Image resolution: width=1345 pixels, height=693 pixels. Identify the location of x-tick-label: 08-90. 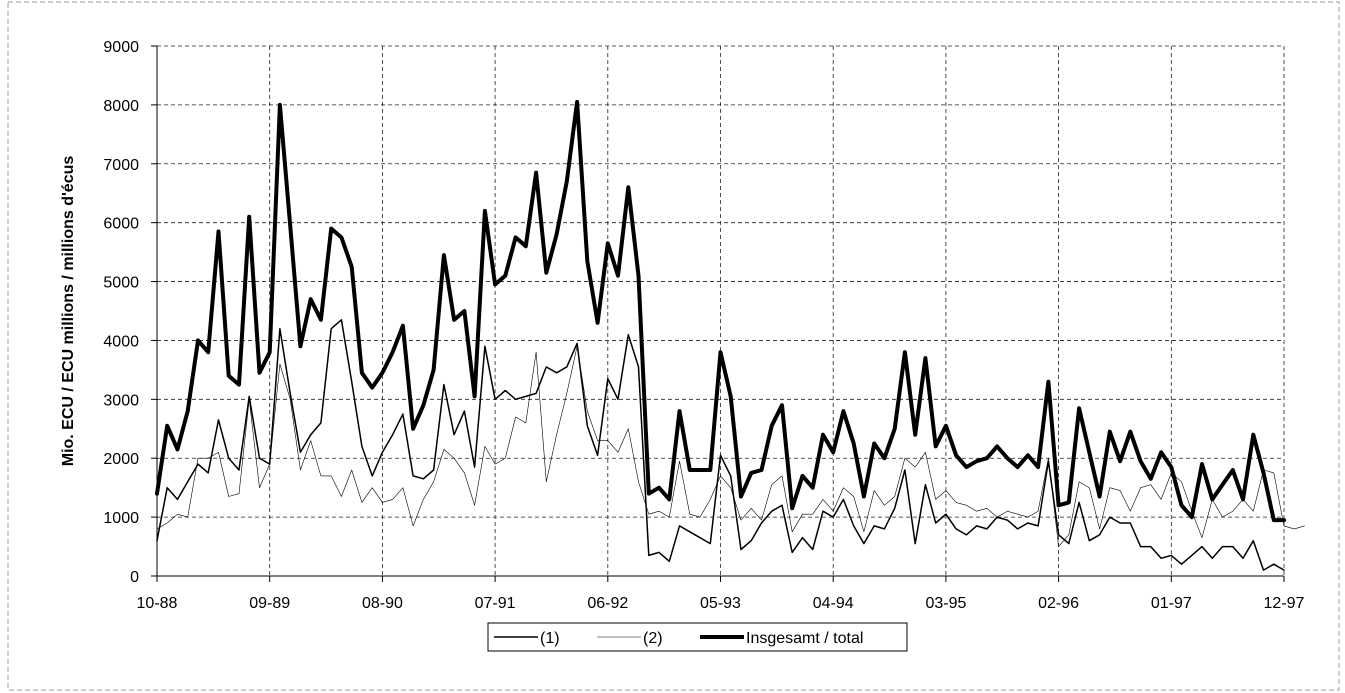
(382, 603).